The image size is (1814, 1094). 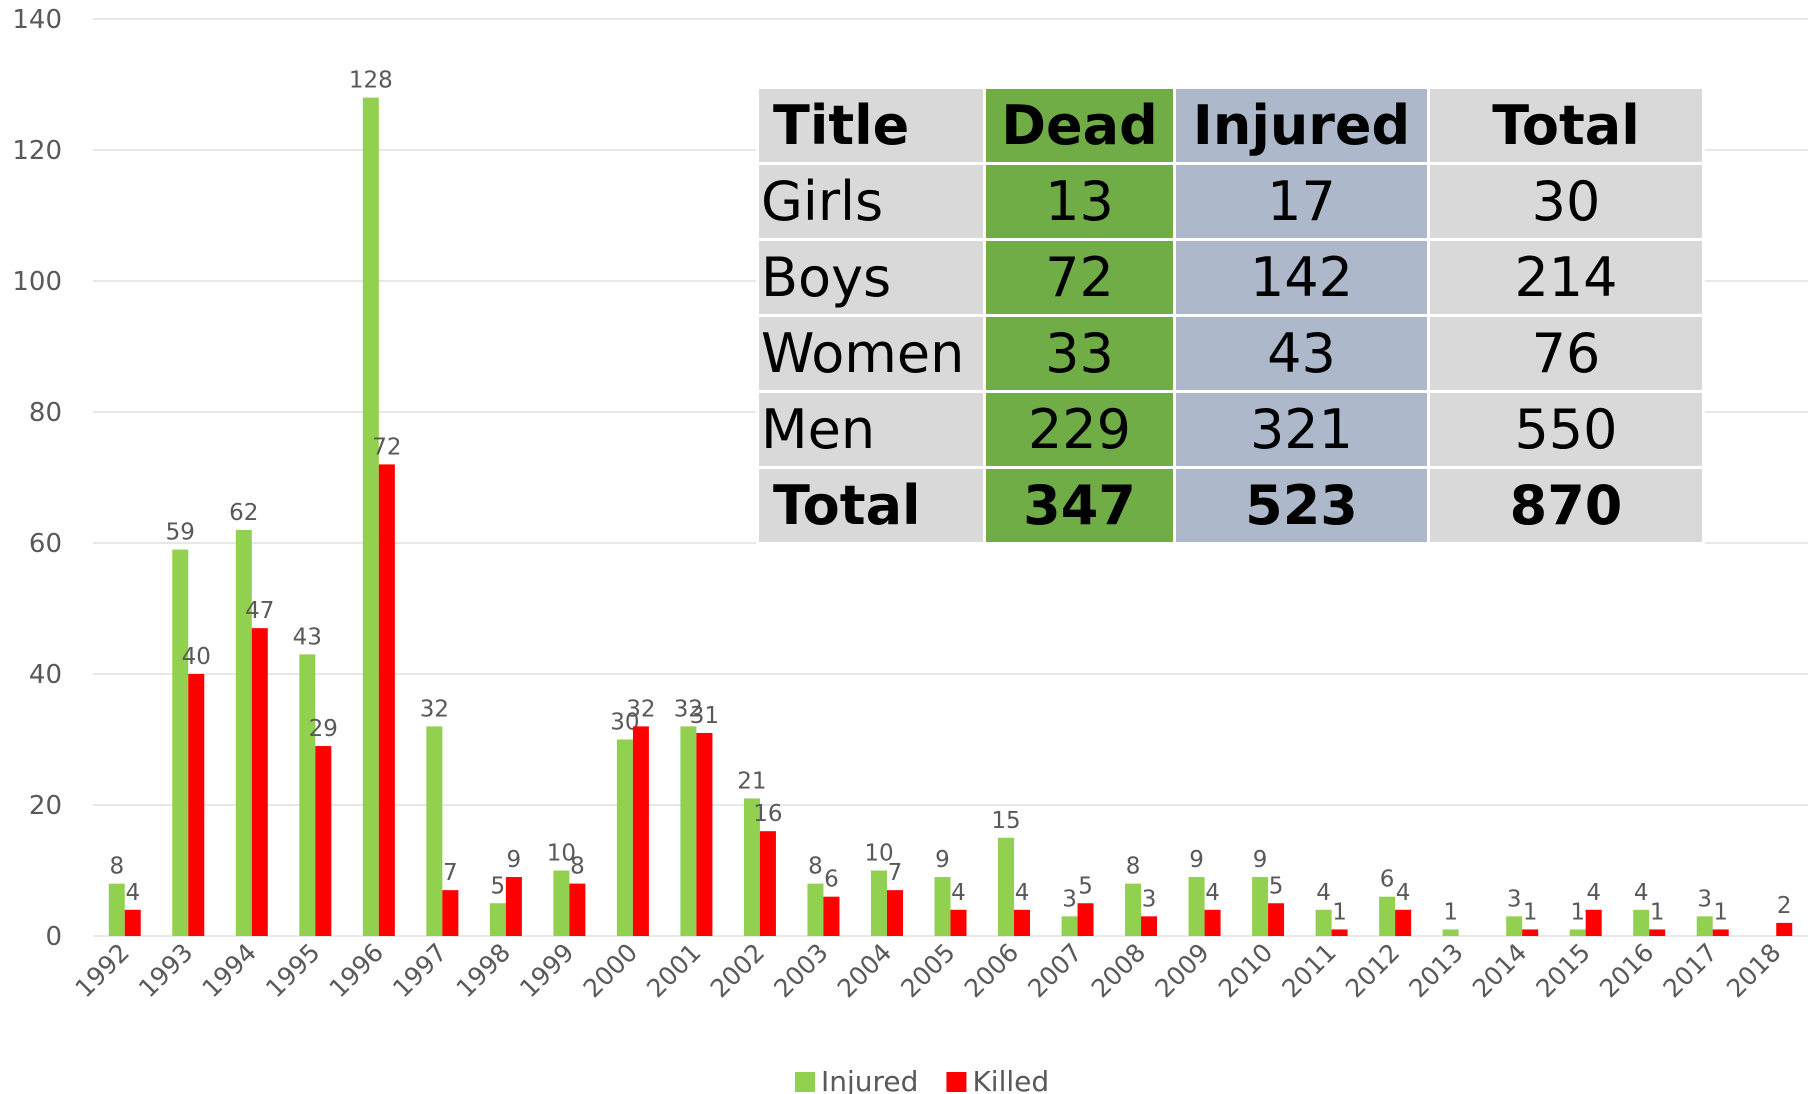 I want to click on legend-label: Injured, so click(x=869, y=1079).